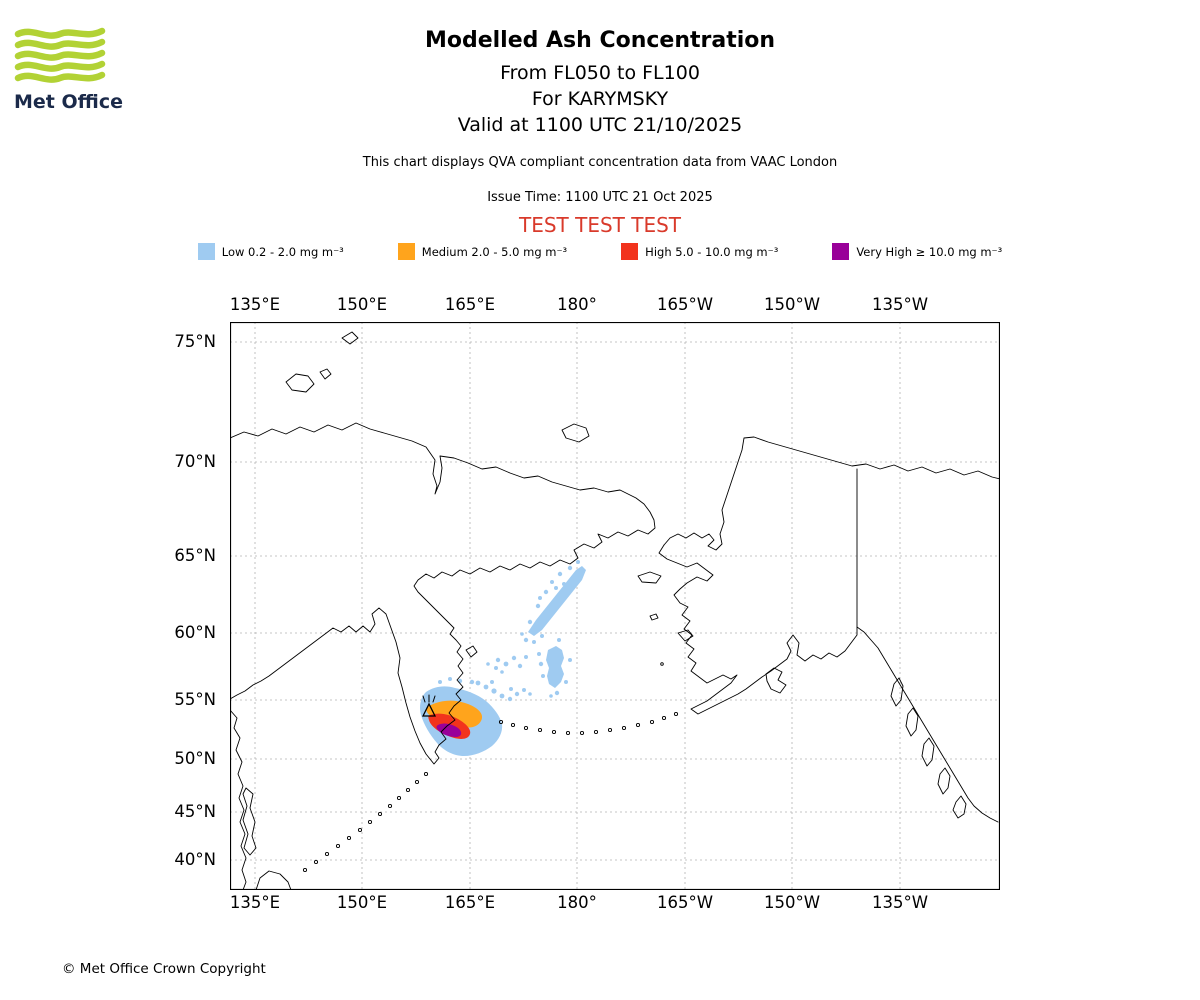 This screenshot has height=1000, width=1200. What do you see at coordinates (577, 304) in the screenshot?
I see `x-tick-top-180: 180°` at bounding box center [577, 304].